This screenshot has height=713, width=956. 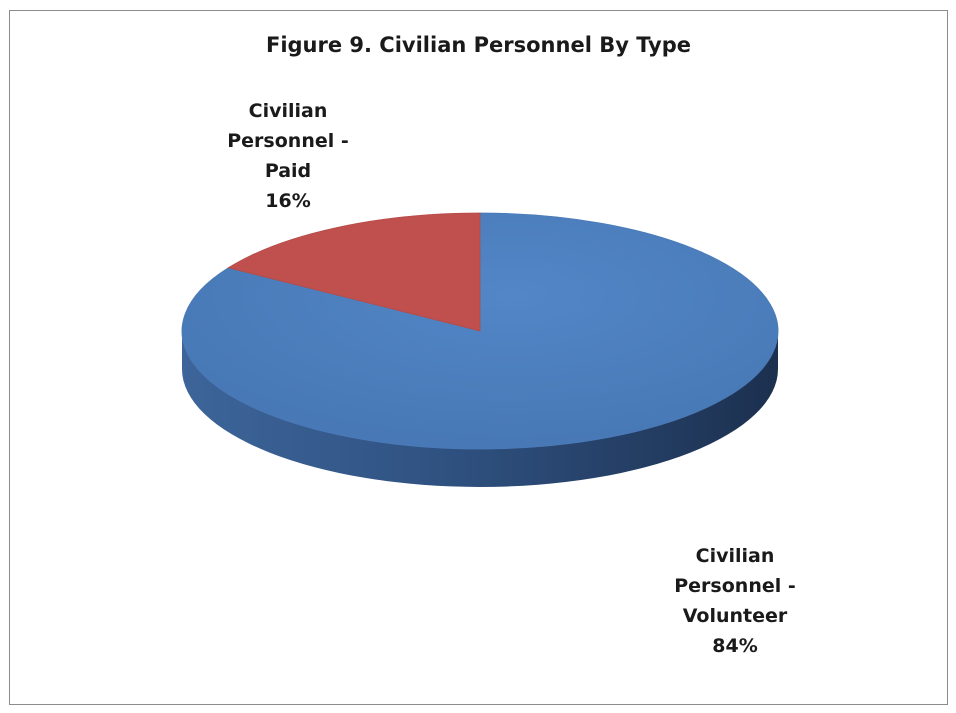 I want to click on slice-label-line: Paid, so click(x=288, y=171).